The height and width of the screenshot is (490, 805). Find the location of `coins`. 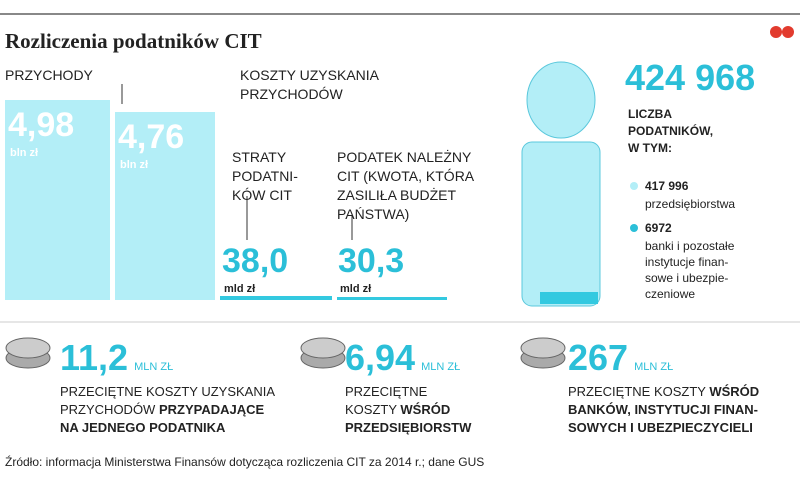

coins is located at coordinates (285, 353).